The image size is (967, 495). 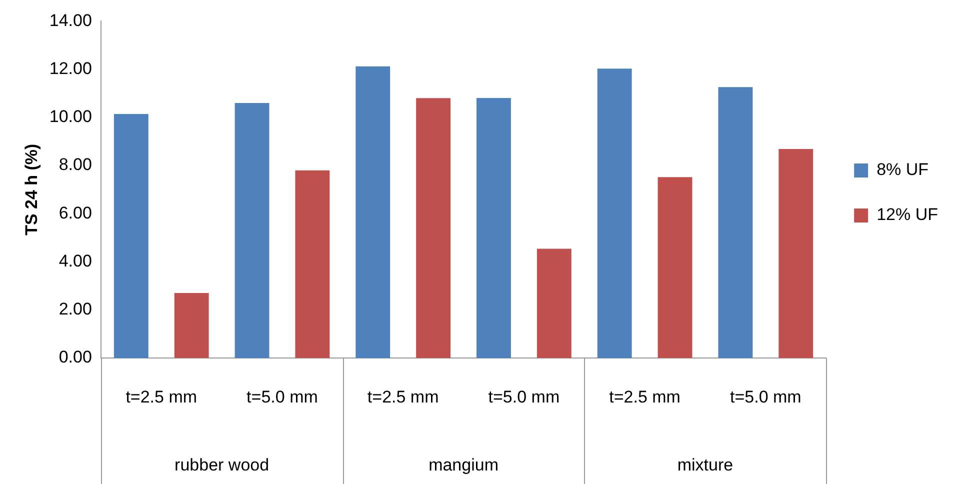 I want to click on text: mangium, so click(x=463, y=465).